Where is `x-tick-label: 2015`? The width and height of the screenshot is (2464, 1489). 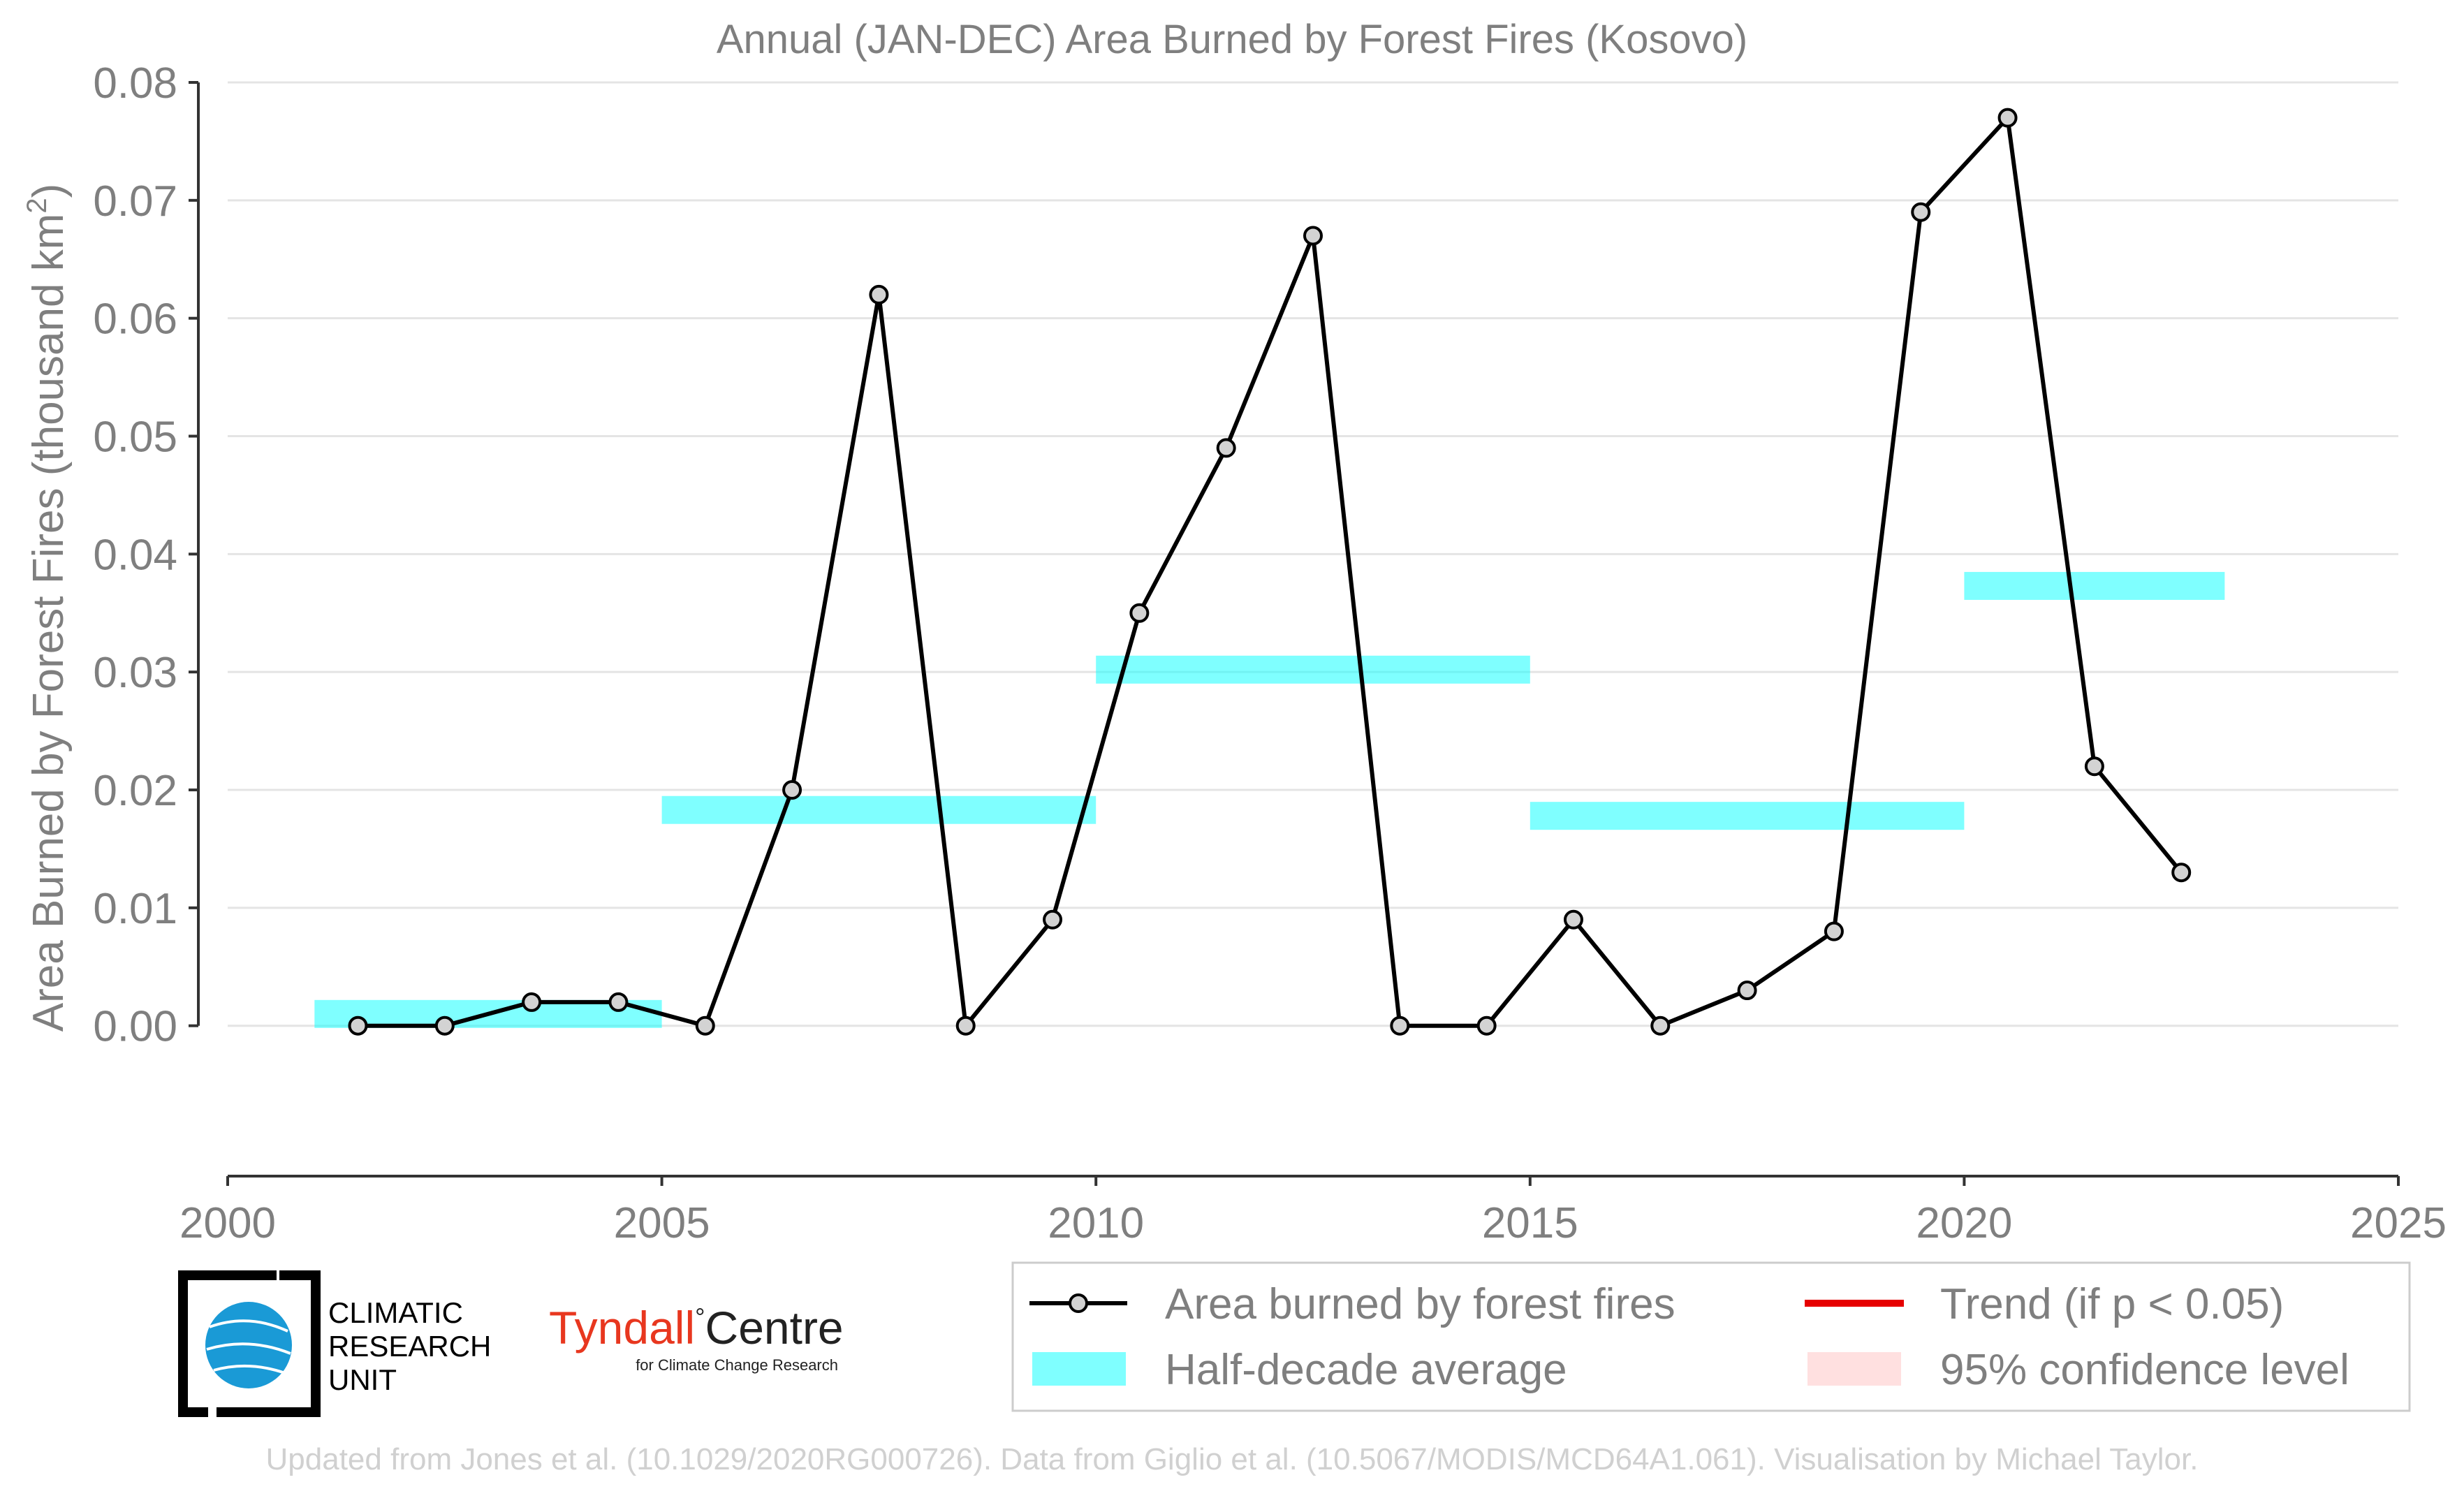 x-tick-label: 2015 is located at coordinates (1530, 1223).